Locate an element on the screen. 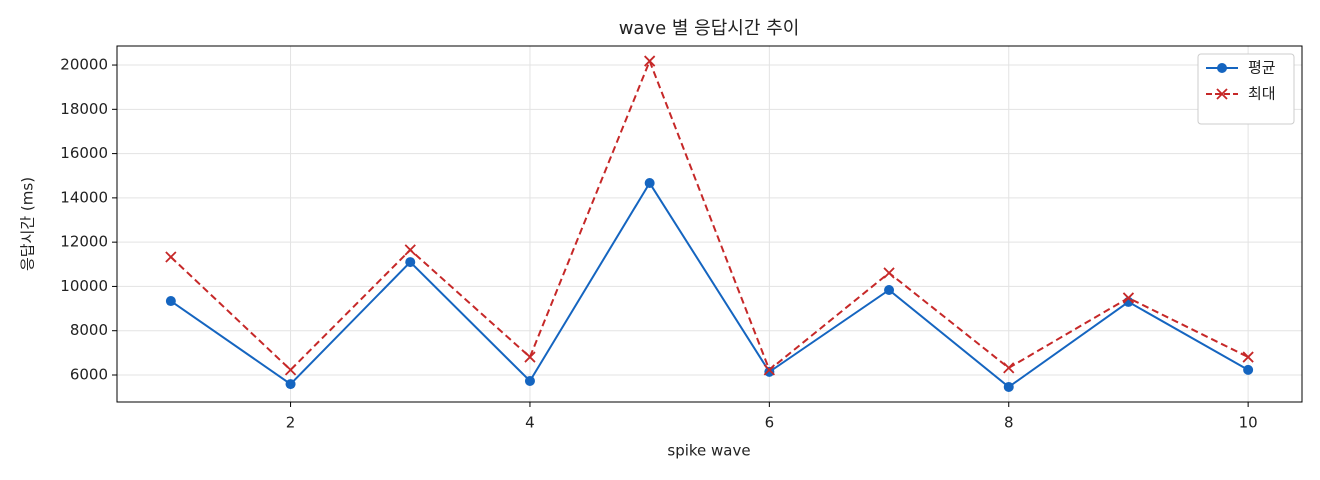 This screenshot has width=1320, height=480. y-tick-label: 12000 is located at coordinates (84, 242).